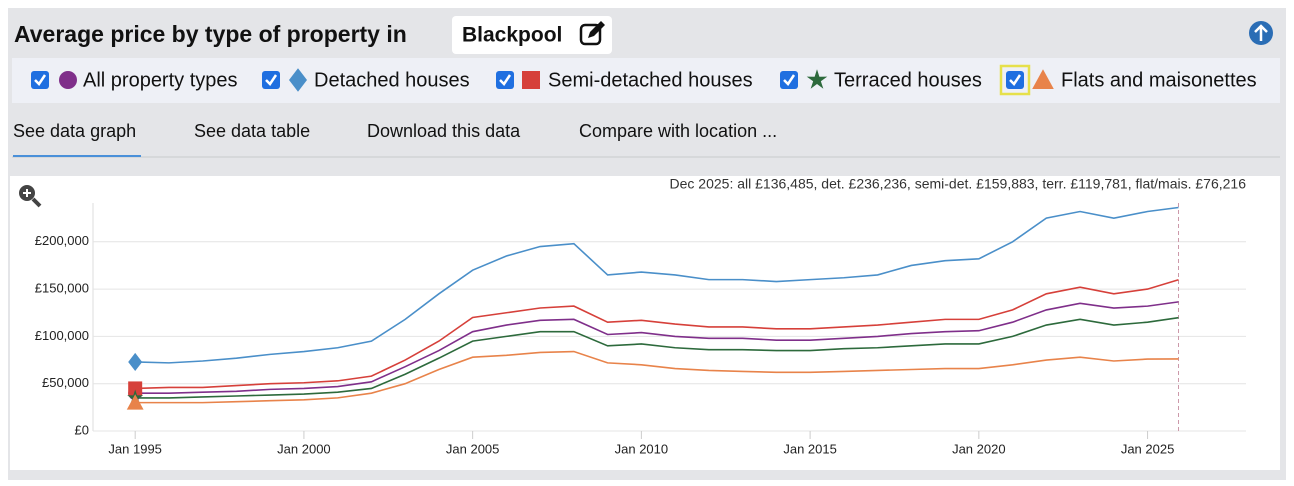 This screenshot has width=1294, height=486. What do you see at coordinates (642, 448) in the screenshot?
I see `x-tick-label: Jan 2010` at bounding box center [642, 448].